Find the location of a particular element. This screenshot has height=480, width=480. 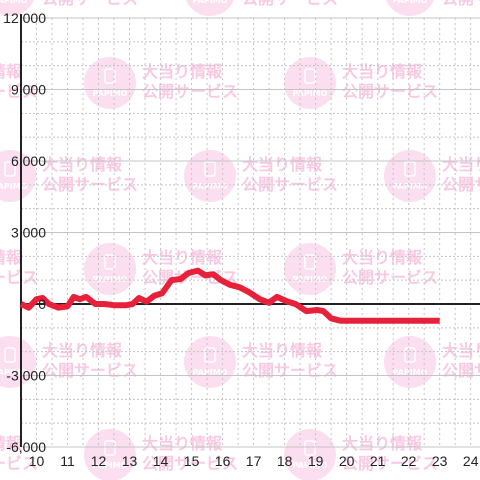

x-tick-label: 11 is located at coordinates (67, 461).